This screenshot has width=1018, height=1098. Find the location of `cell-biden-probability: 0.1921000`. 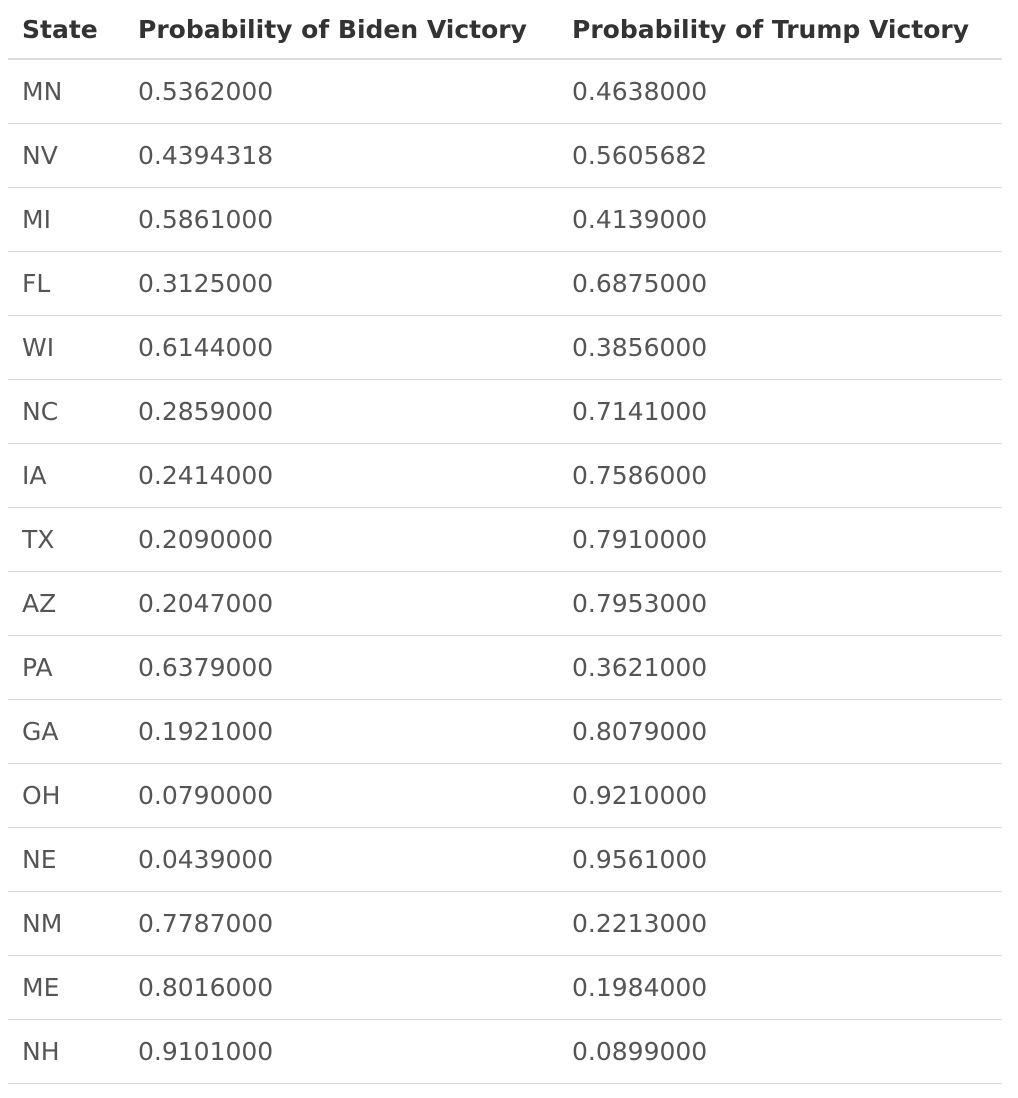

cell-biden-probability: 0.1921000 is located at coordinates (341, 731).